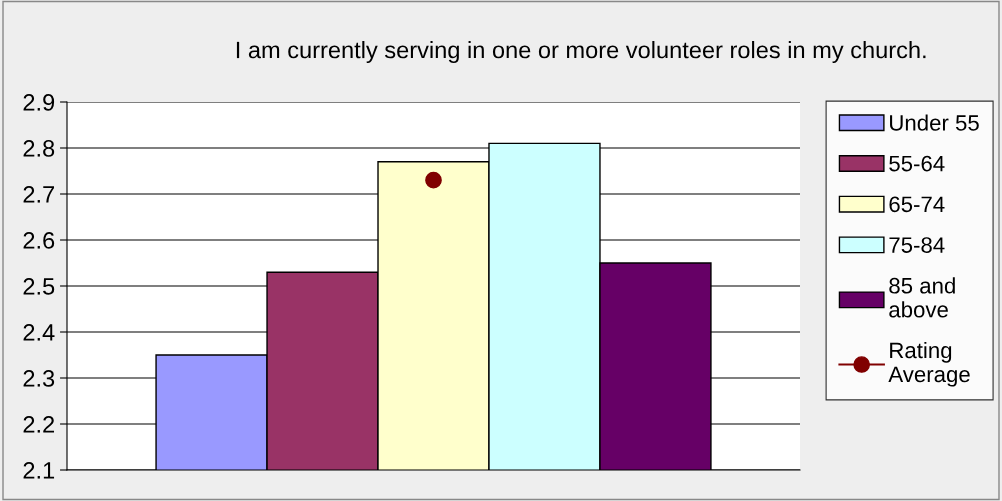 The width and height of the screenshot is (1002, 501). What do you see at coordinates (929, 364) in the screenshot?
I see `legend-label: Rating Average` at bounding box center [929, 364].